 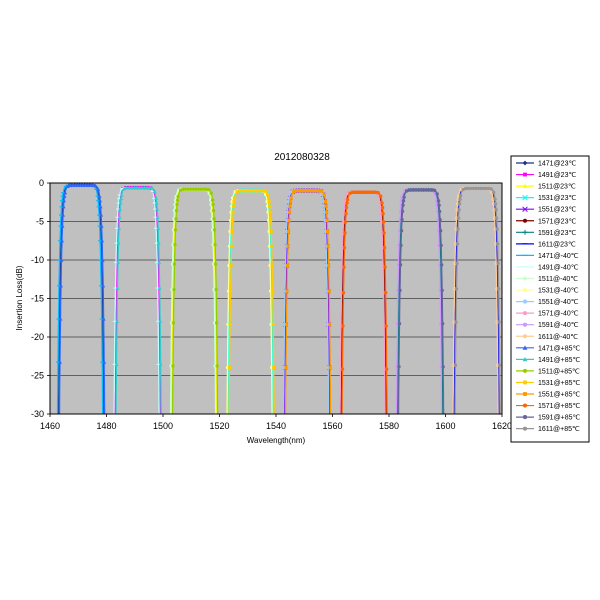 What do you see at coordinates (546, 175) in the screenshot?
I see `legend-item: 1491@23℃` at bounding box center [546, 175].